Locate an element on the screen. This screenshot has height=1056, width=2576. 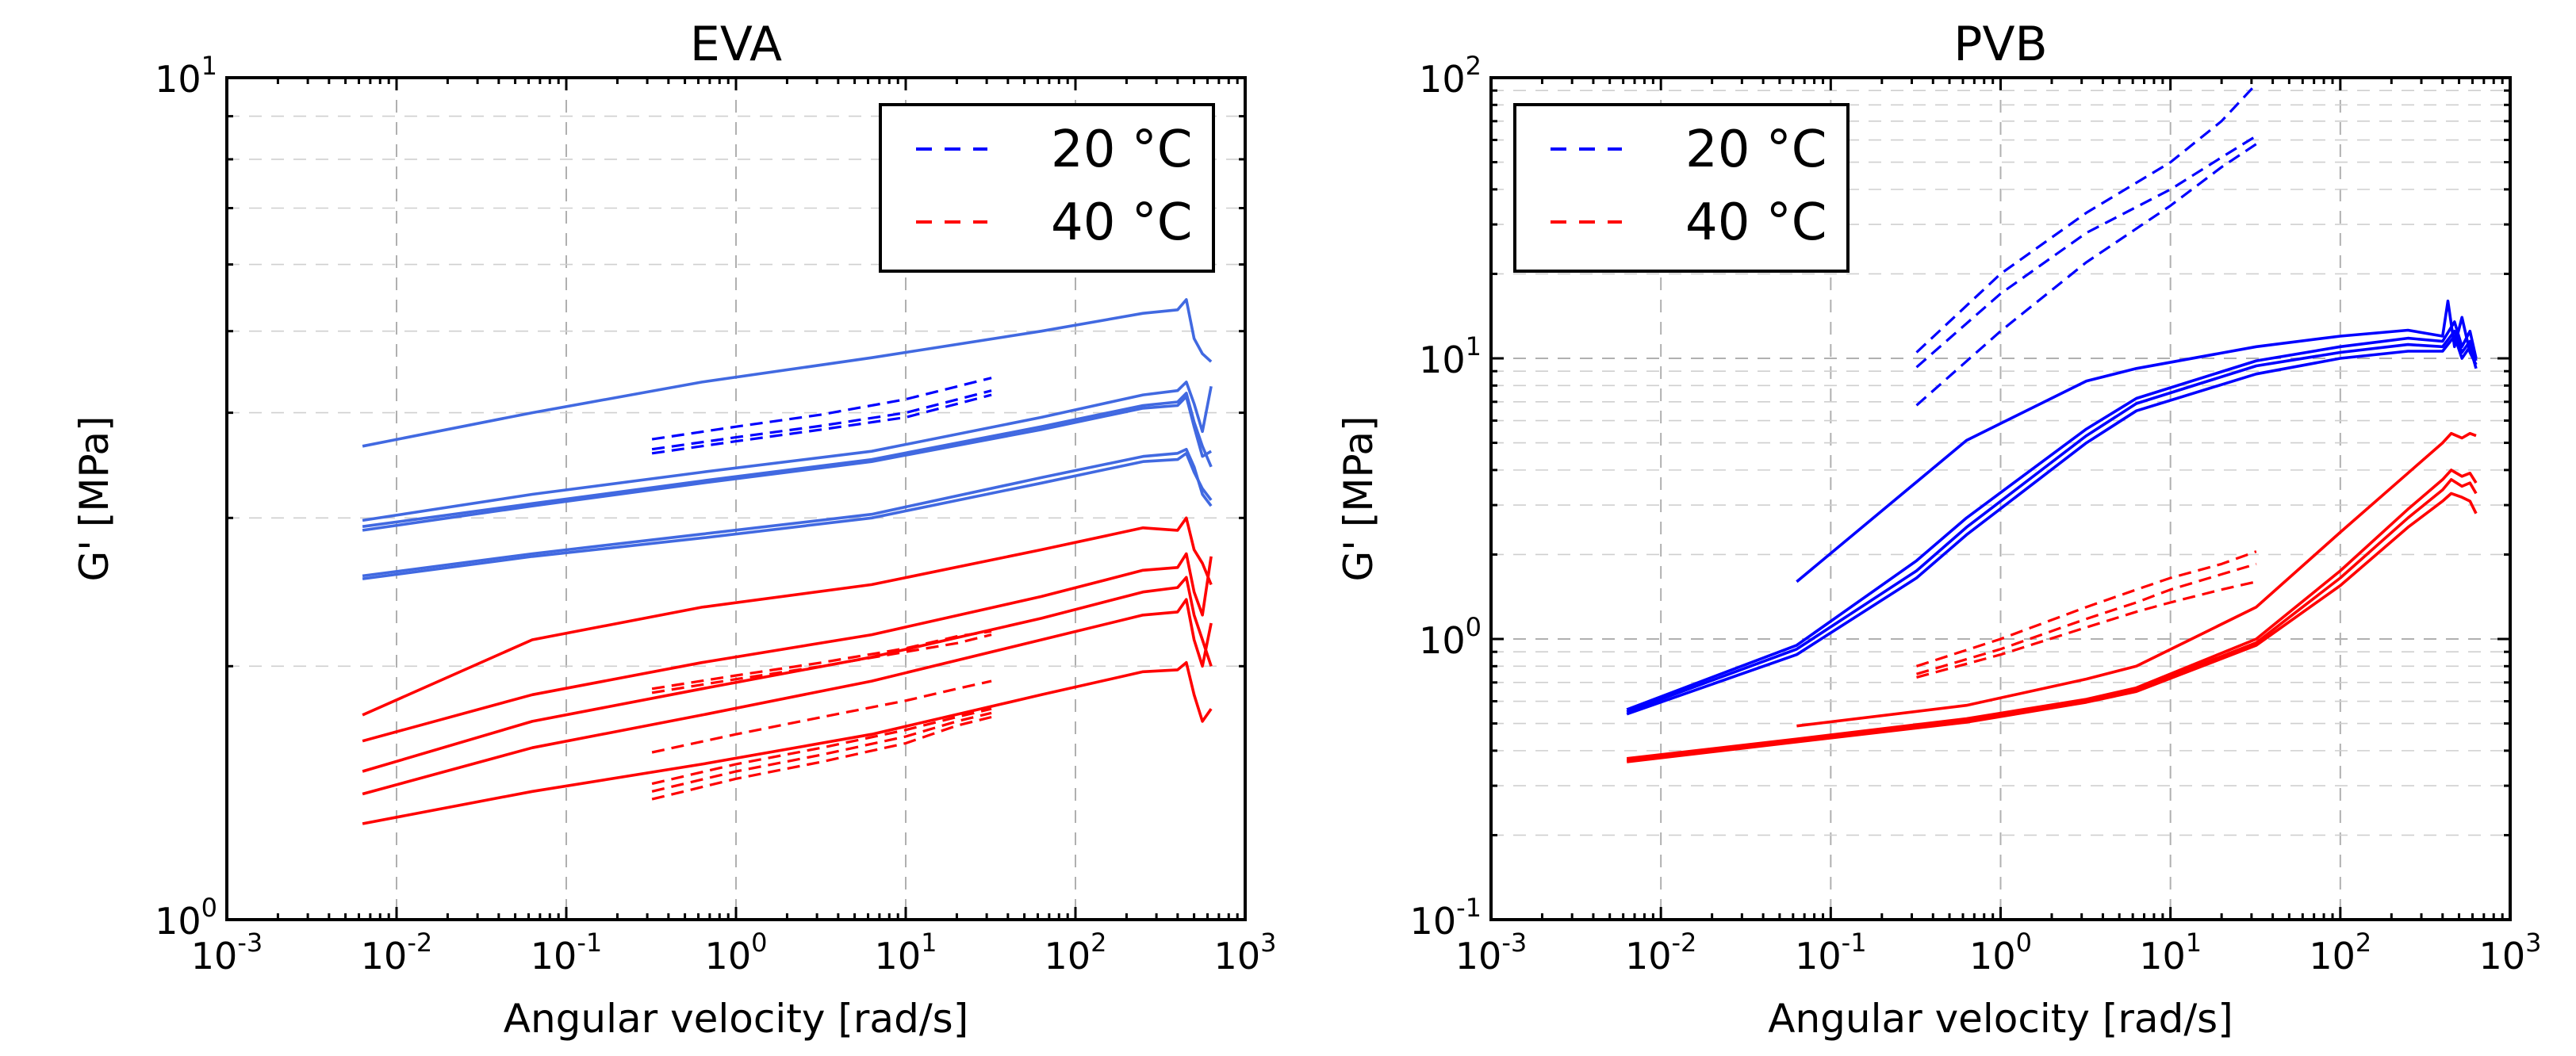
y-axis-label: G' [MPa] is located at coordinates (94, 498).